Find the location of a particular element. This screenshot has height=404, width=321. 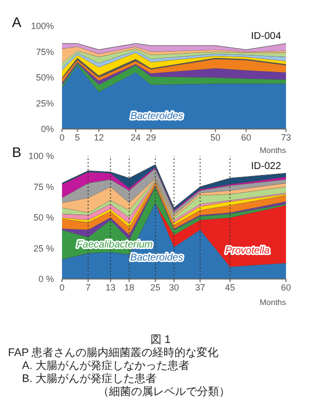

x-tick-label: 7 is located at coordinates (88, 287).